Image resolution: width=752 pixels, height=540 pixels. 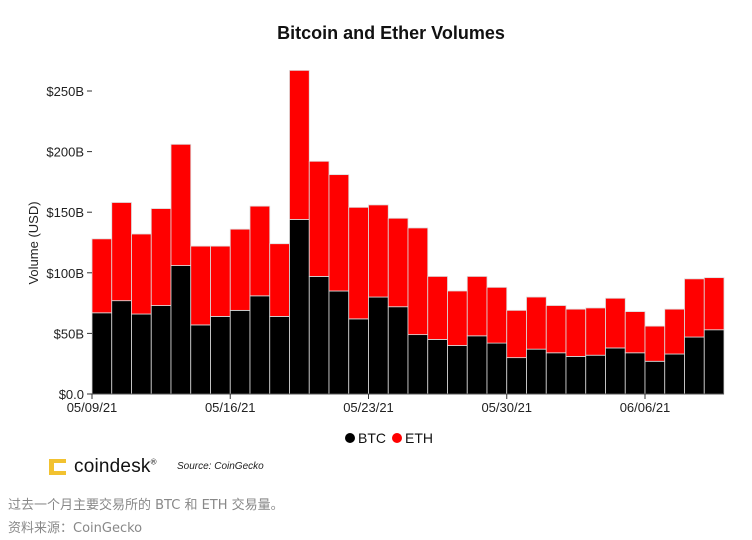 What do you see at coordinates (378, 345) in the screenshot?
I see `bar-btc-05/23/21` at bounding box center [378, 345].